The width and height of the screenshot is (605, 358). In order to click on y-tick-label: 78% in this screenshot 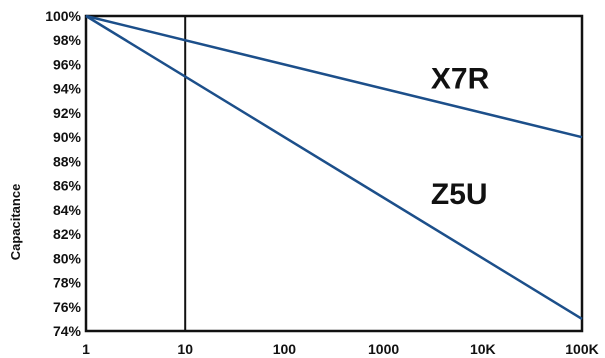, I will do `click(67, 283)`.